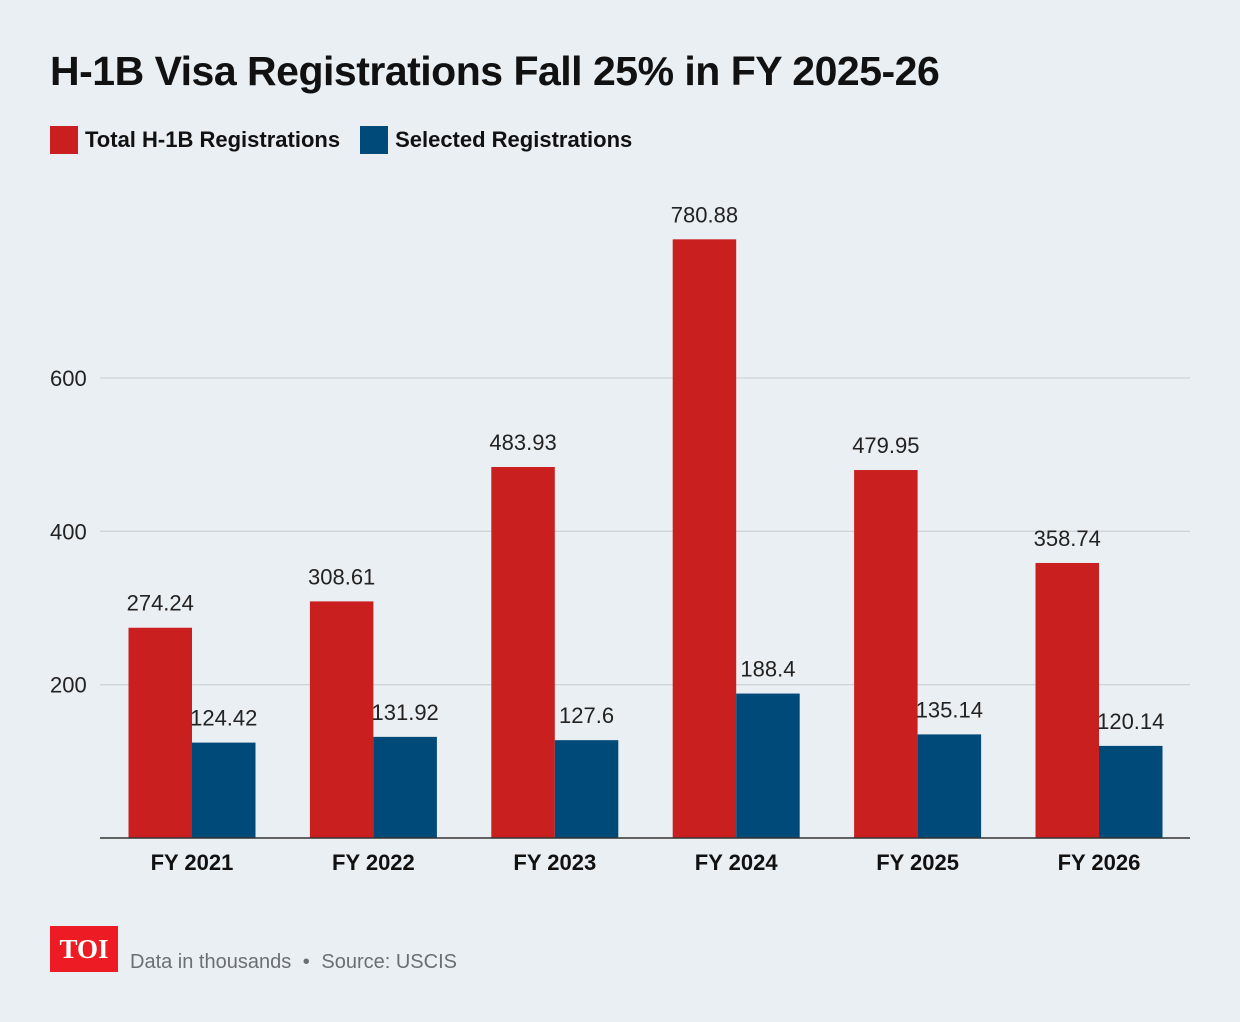 This screenshot has width=1240, height=1022. What do you see at coordinates (64, 140) in the screenshot?
I see `legend-swatch-total` at bounding box center [64, 140].